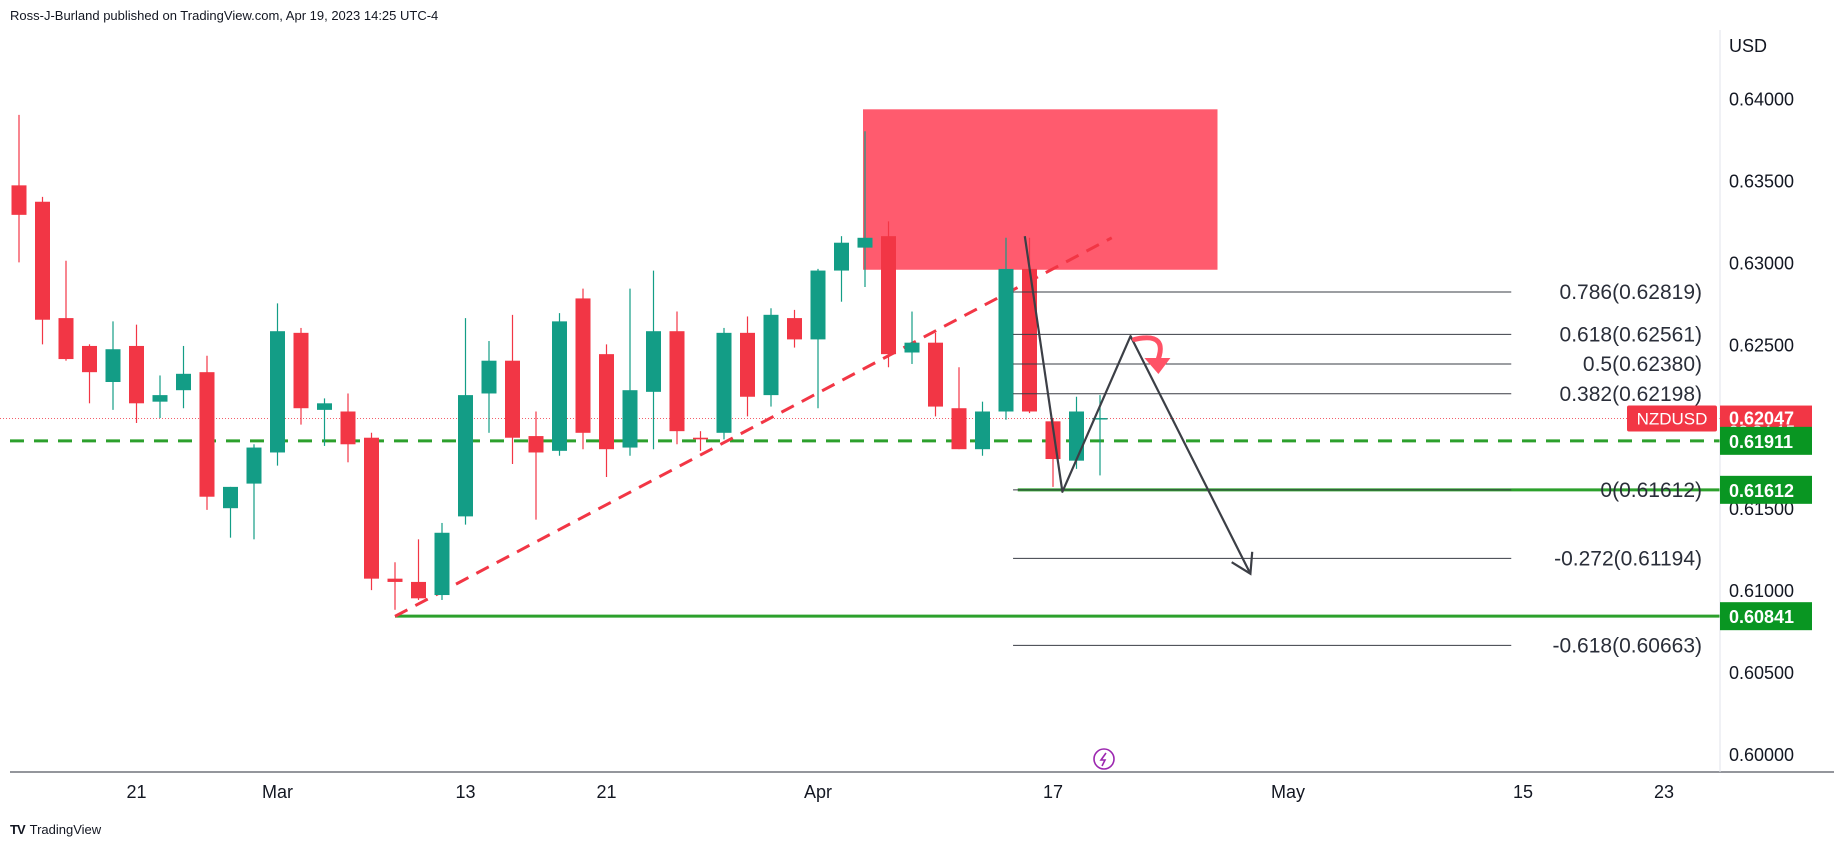 The image size is (1834, 850). What do you see at coordinates (1651, 490) in the screenshot?
I see `fib-label-4: 0(0.61612)` at bounding box center [1651, 490].